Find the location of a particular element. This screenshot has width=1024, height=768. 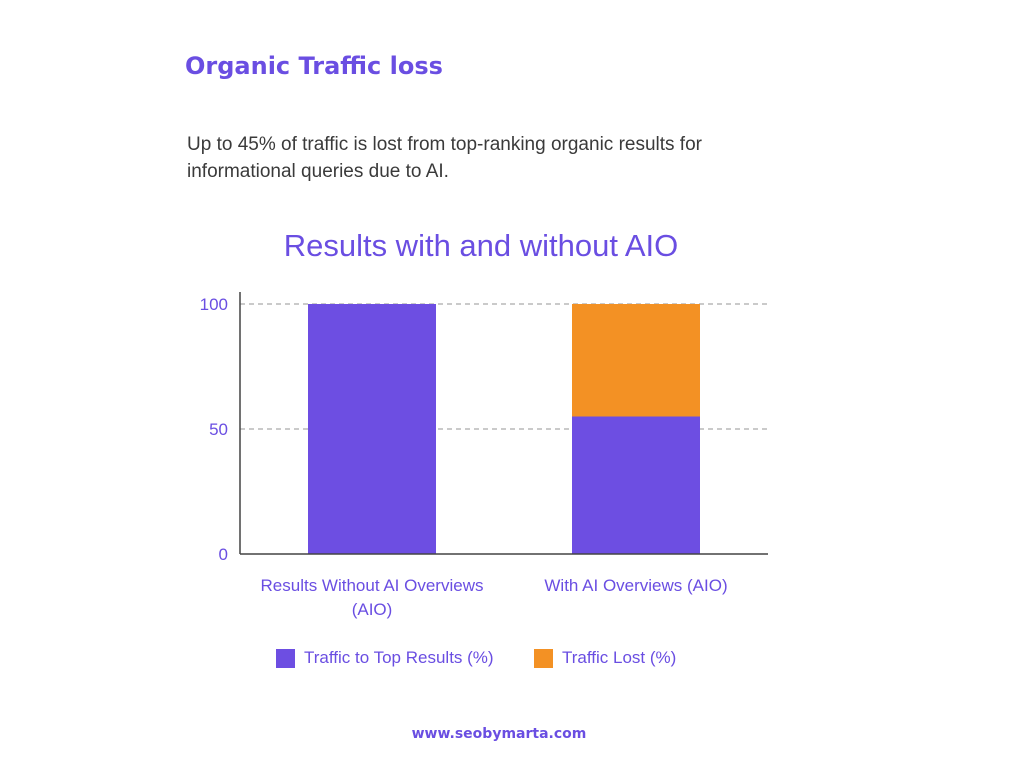

legend-label: Traffic to Top Results (%) is located at coordinates (399, 657).